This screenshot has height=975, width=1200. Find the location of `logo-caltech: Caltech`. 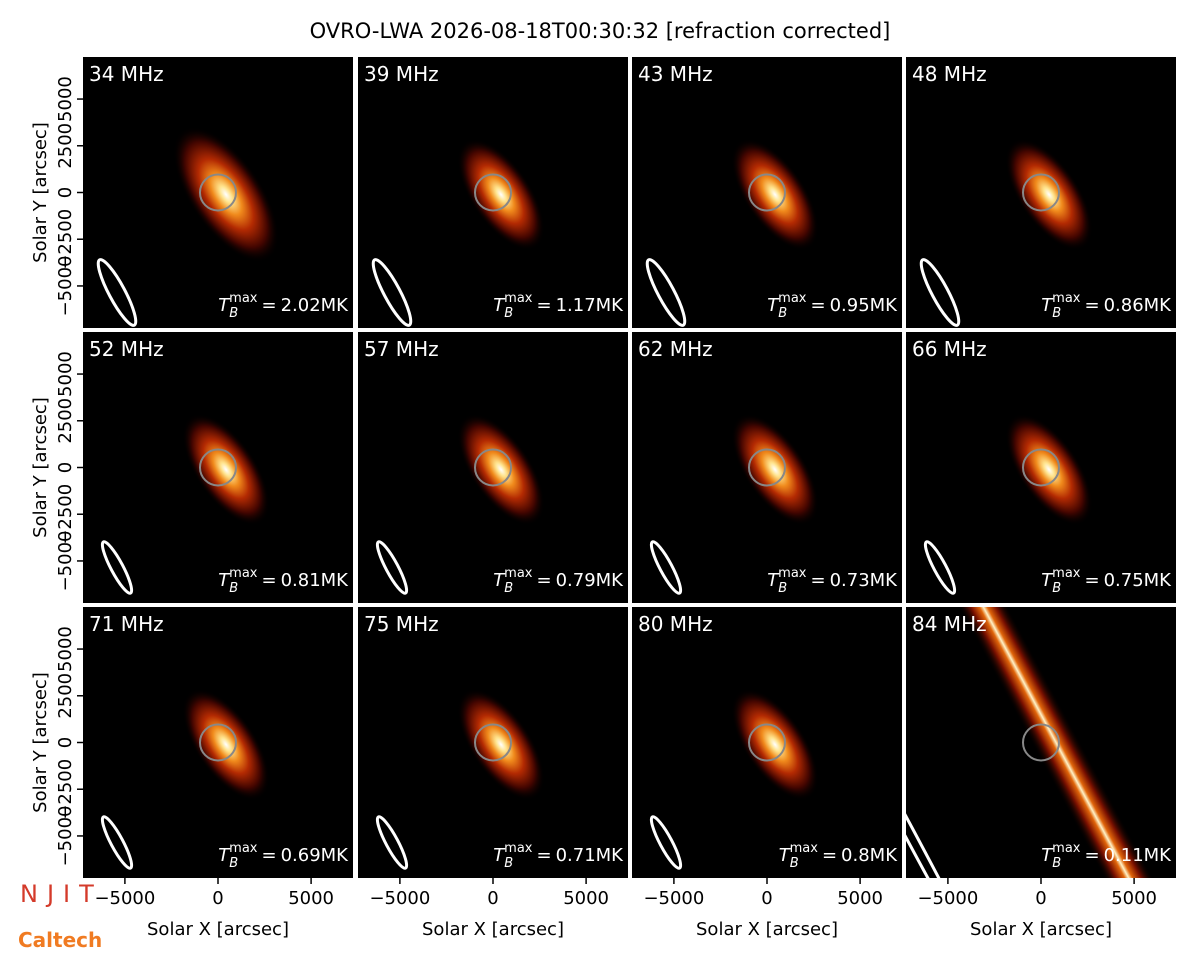

logo-caltech: Caltech is located at coordinates (60, 940).